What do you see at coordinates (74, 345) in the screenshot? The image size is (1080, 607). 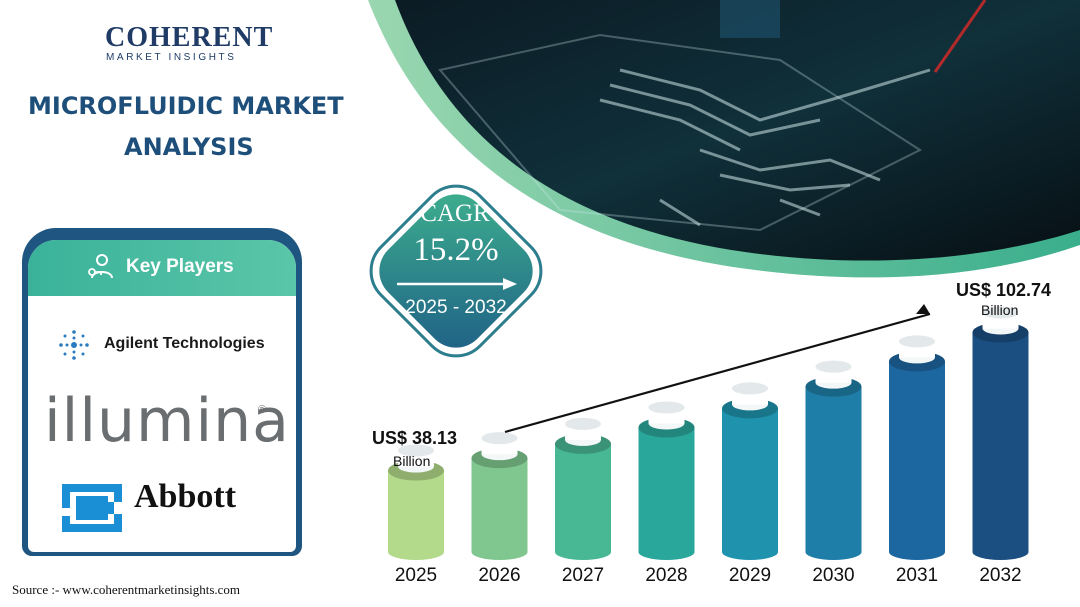 I see `agilent-spark-icon` at bounding box center [74, 345].